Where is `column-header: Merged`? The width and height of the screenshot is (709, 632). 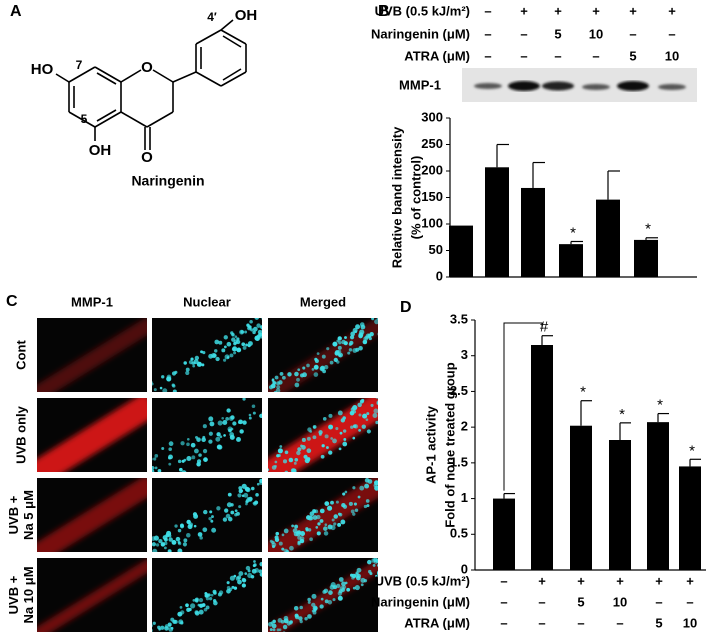 column-header: Merged is located at coordinates (323, 301).